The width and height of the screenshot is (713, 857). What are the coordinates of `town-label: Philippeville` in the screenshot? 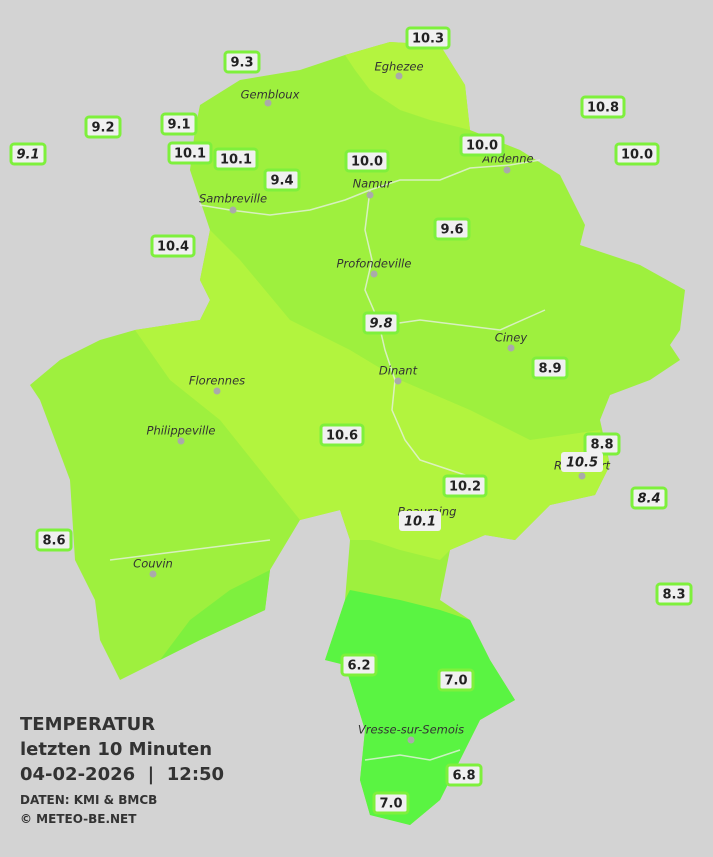 It's located at (181, 431).